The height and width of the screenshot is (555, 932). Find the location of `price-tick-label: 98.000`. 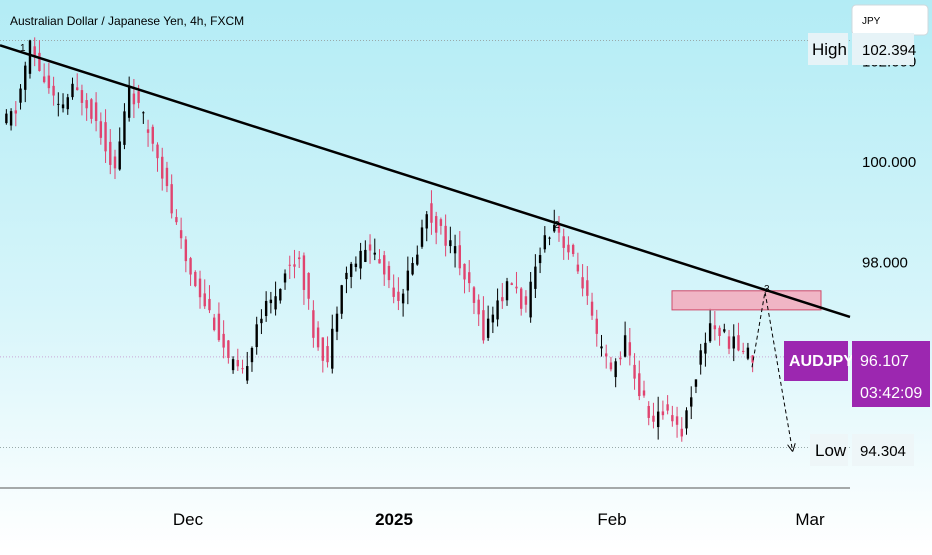

price-tick-label: 98.000 is located at coordinates (885, 263).